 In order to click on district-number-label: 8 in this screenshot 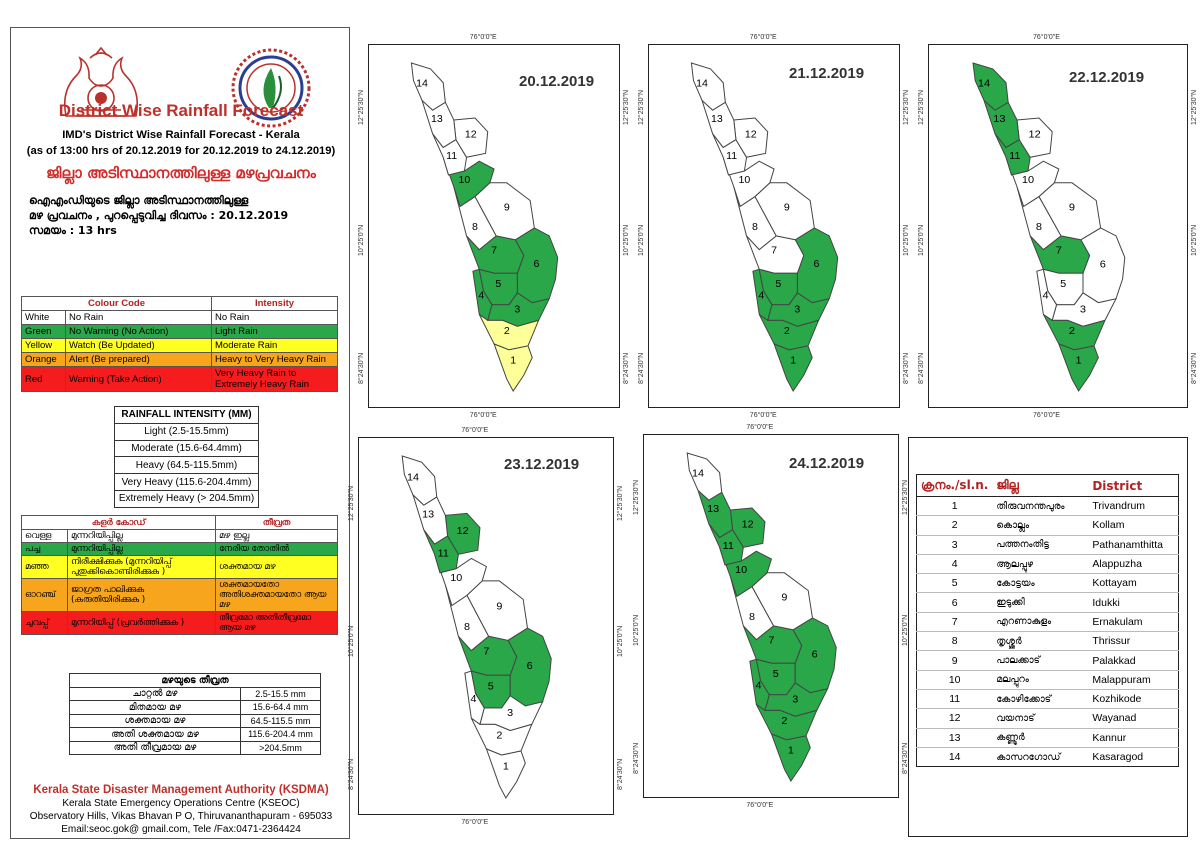, I will do `click(752, 617)`.